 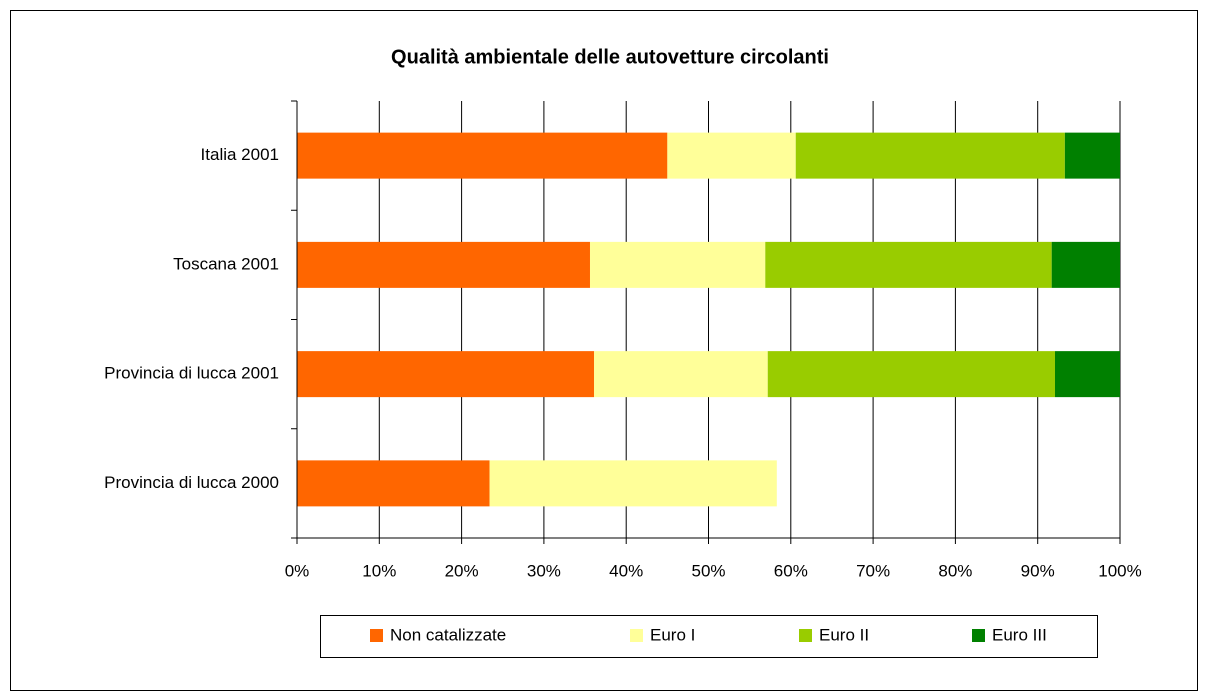 I want to click on y-tick-label: Provincia di lucca 2001, so click(x=191, y=373).